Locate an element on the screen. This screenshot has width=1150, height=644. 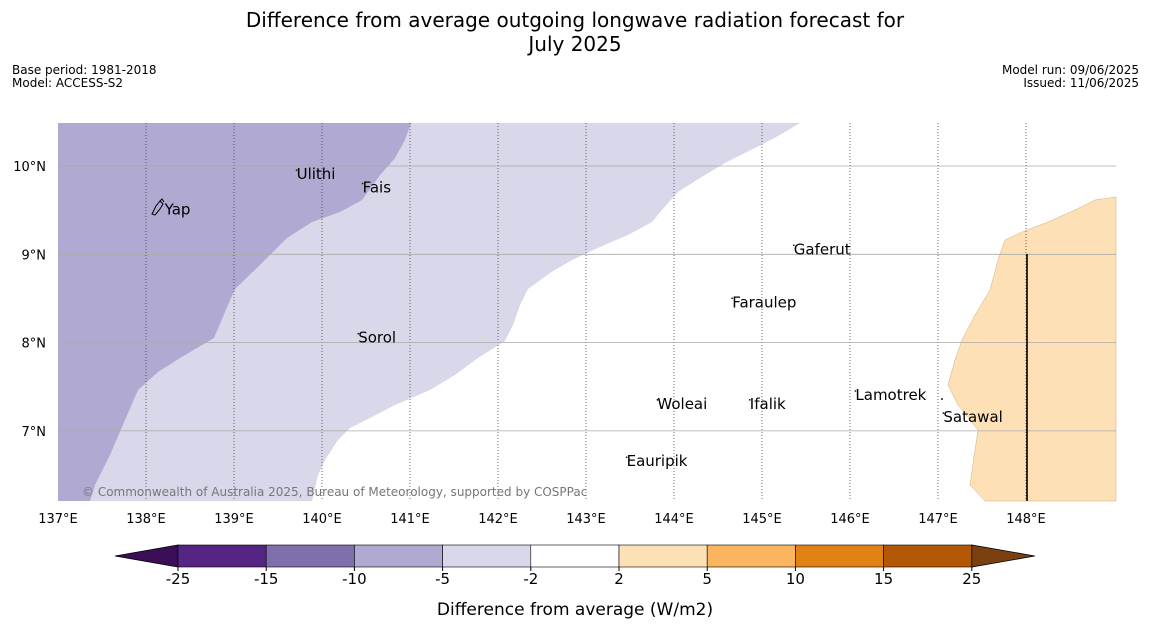
place-eauripik: Eauripik is located at coordinates (656, 461).